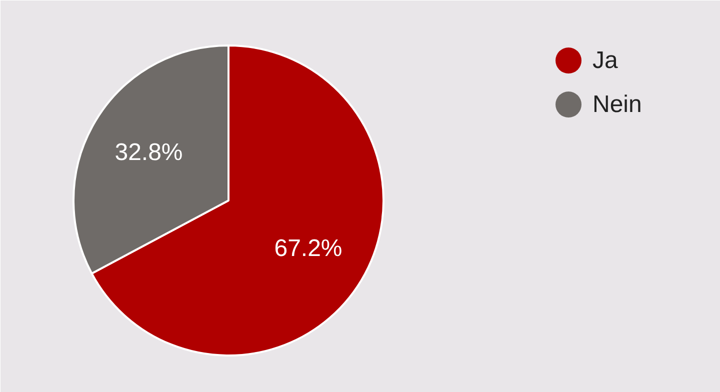  What do you see at coordinates (605, 60) in the screenshot?
I see `legend-label: Ja` at bounding box center [605, 60].